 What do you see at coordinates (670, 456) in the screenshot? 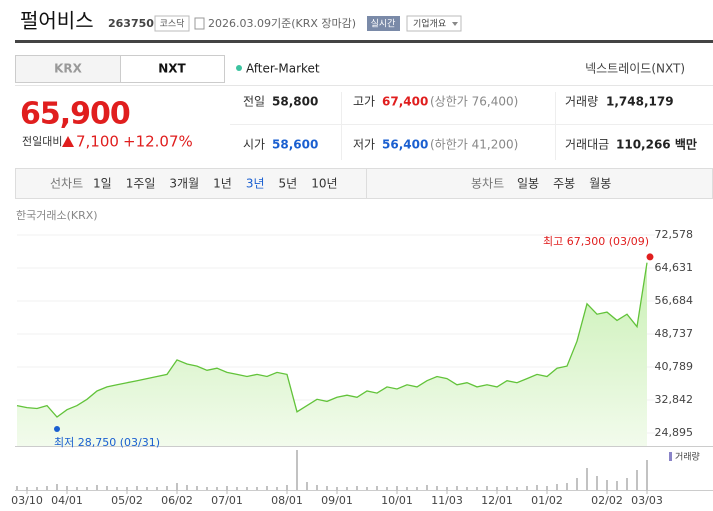
I see `legend-swatch` at bounding box center [670, 456].